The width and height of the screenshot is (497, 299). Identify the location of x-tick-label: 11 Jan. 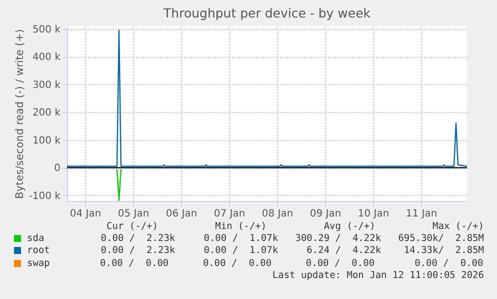
(422, 214).